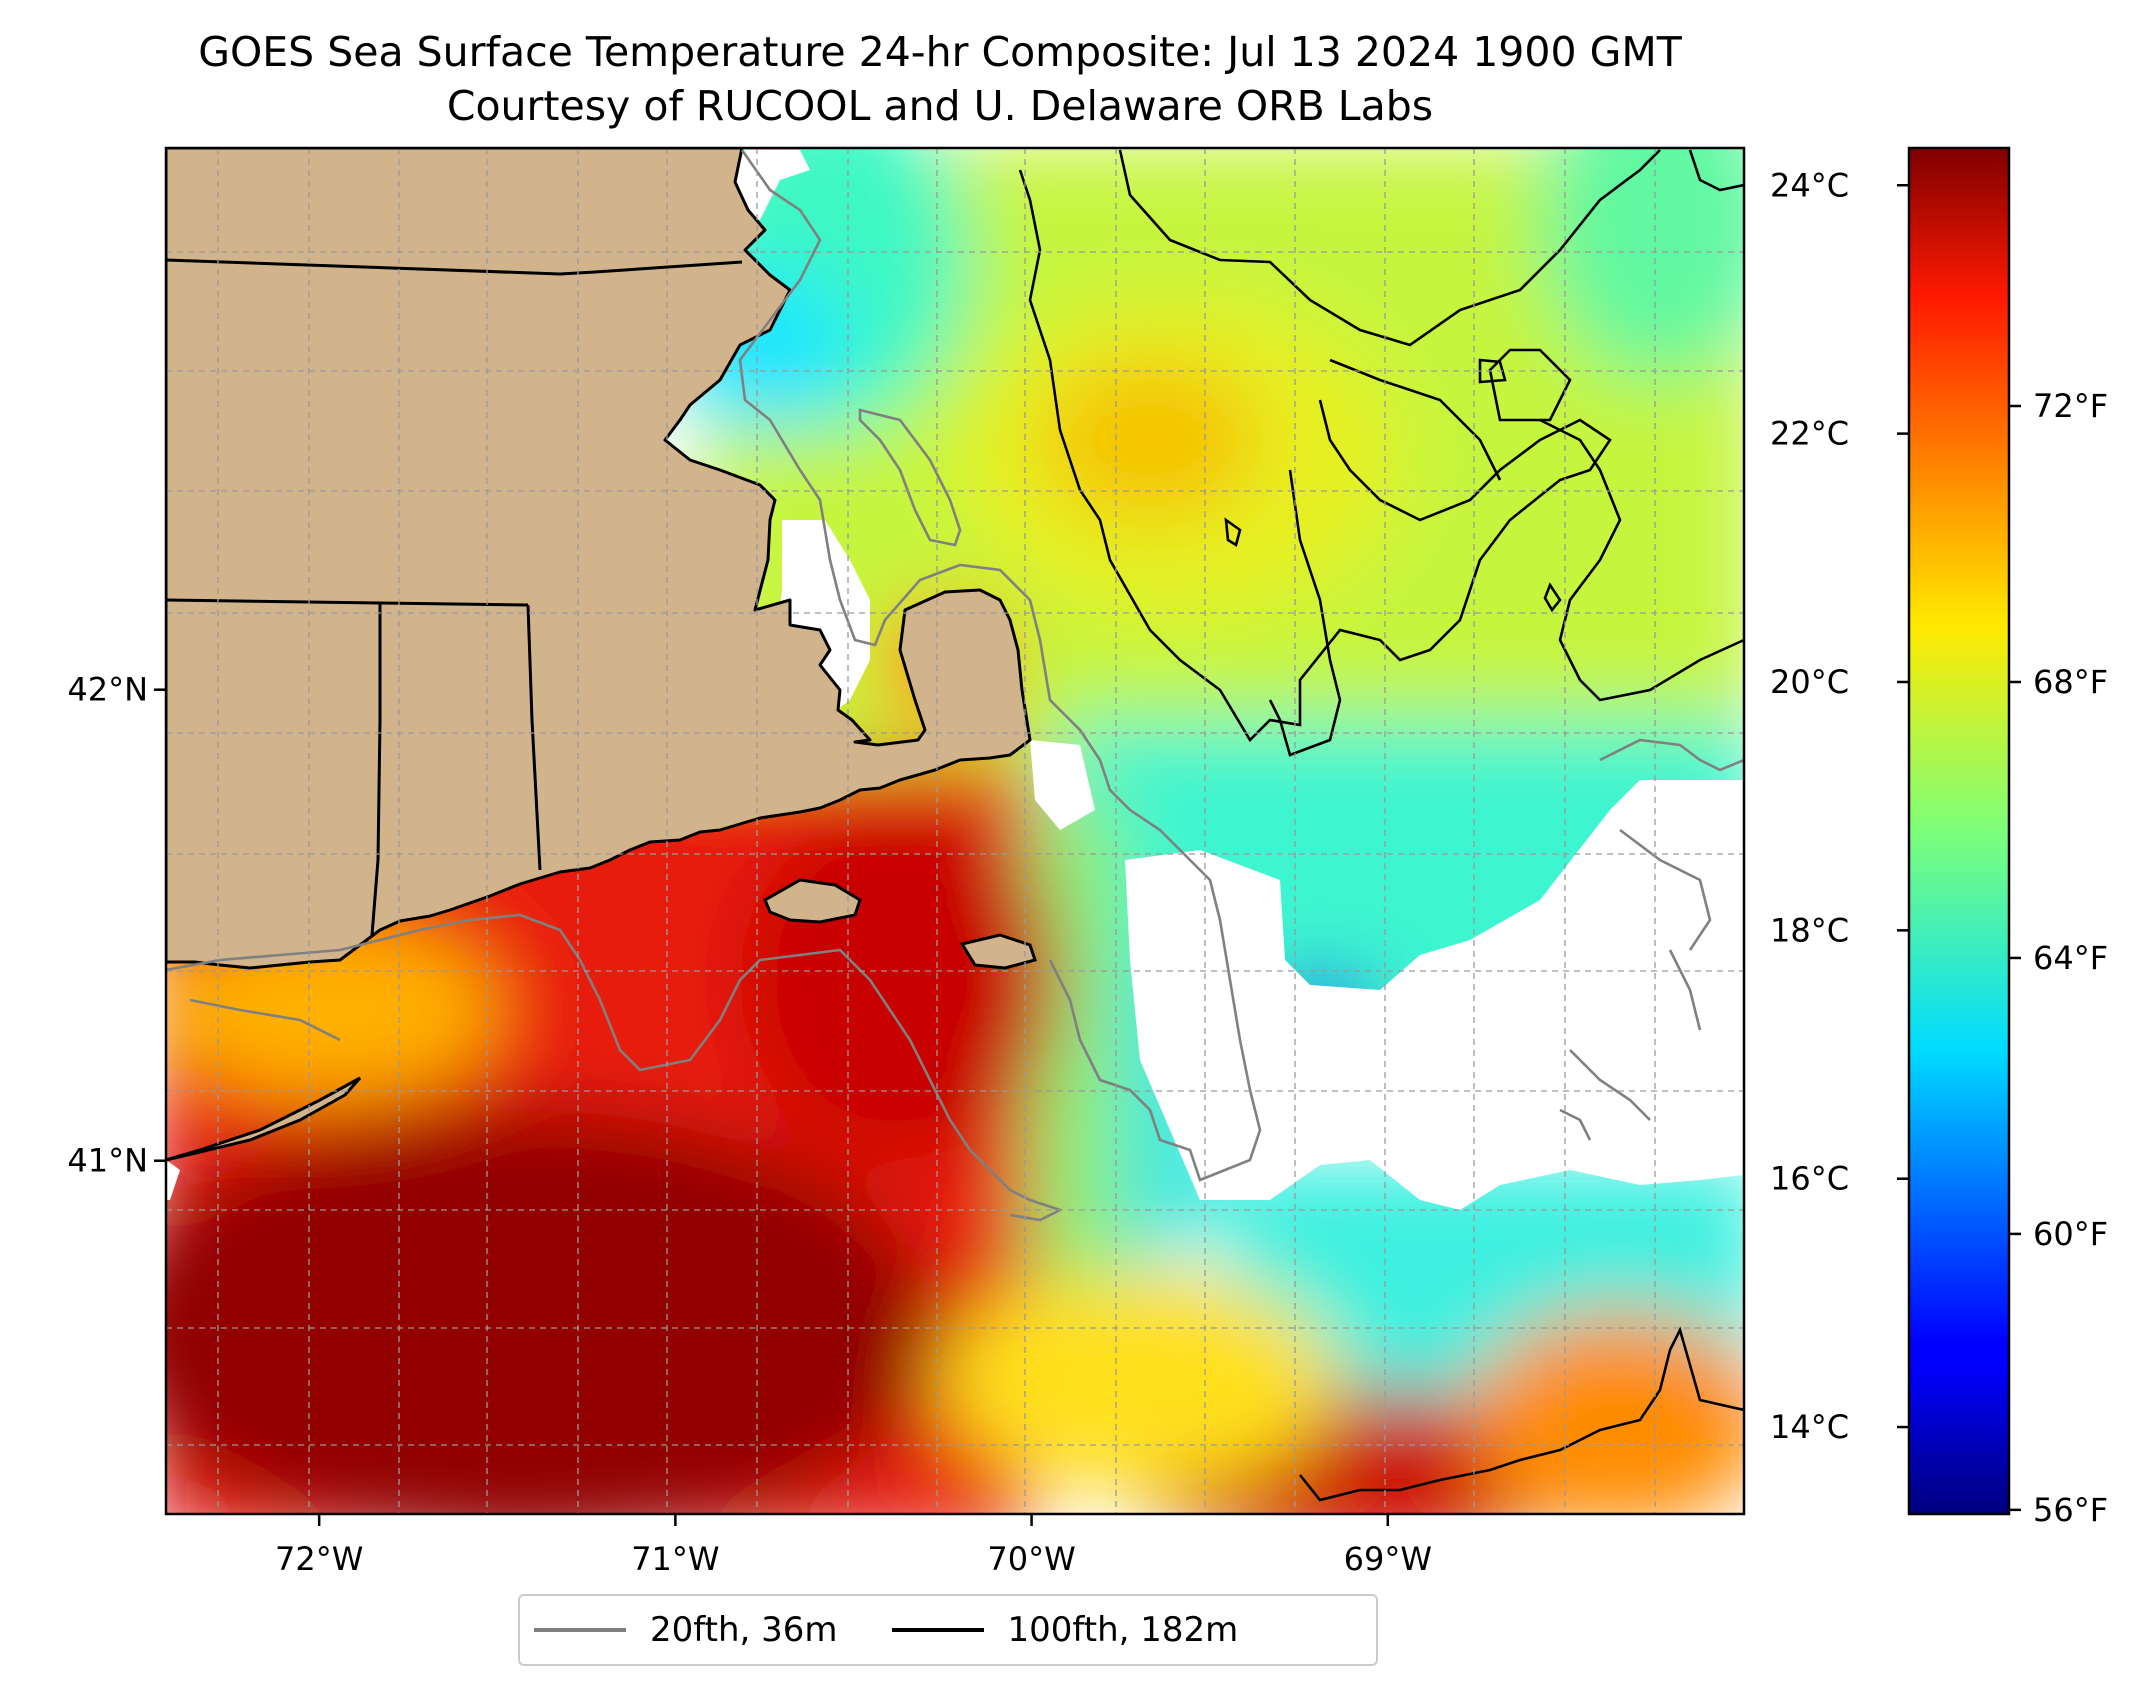 This screenshot has height=1698, width=2154. What do you see at coordinates (998, 951) in the screenshot?
I see `land-nantucket` at bounding box center [998, 951].